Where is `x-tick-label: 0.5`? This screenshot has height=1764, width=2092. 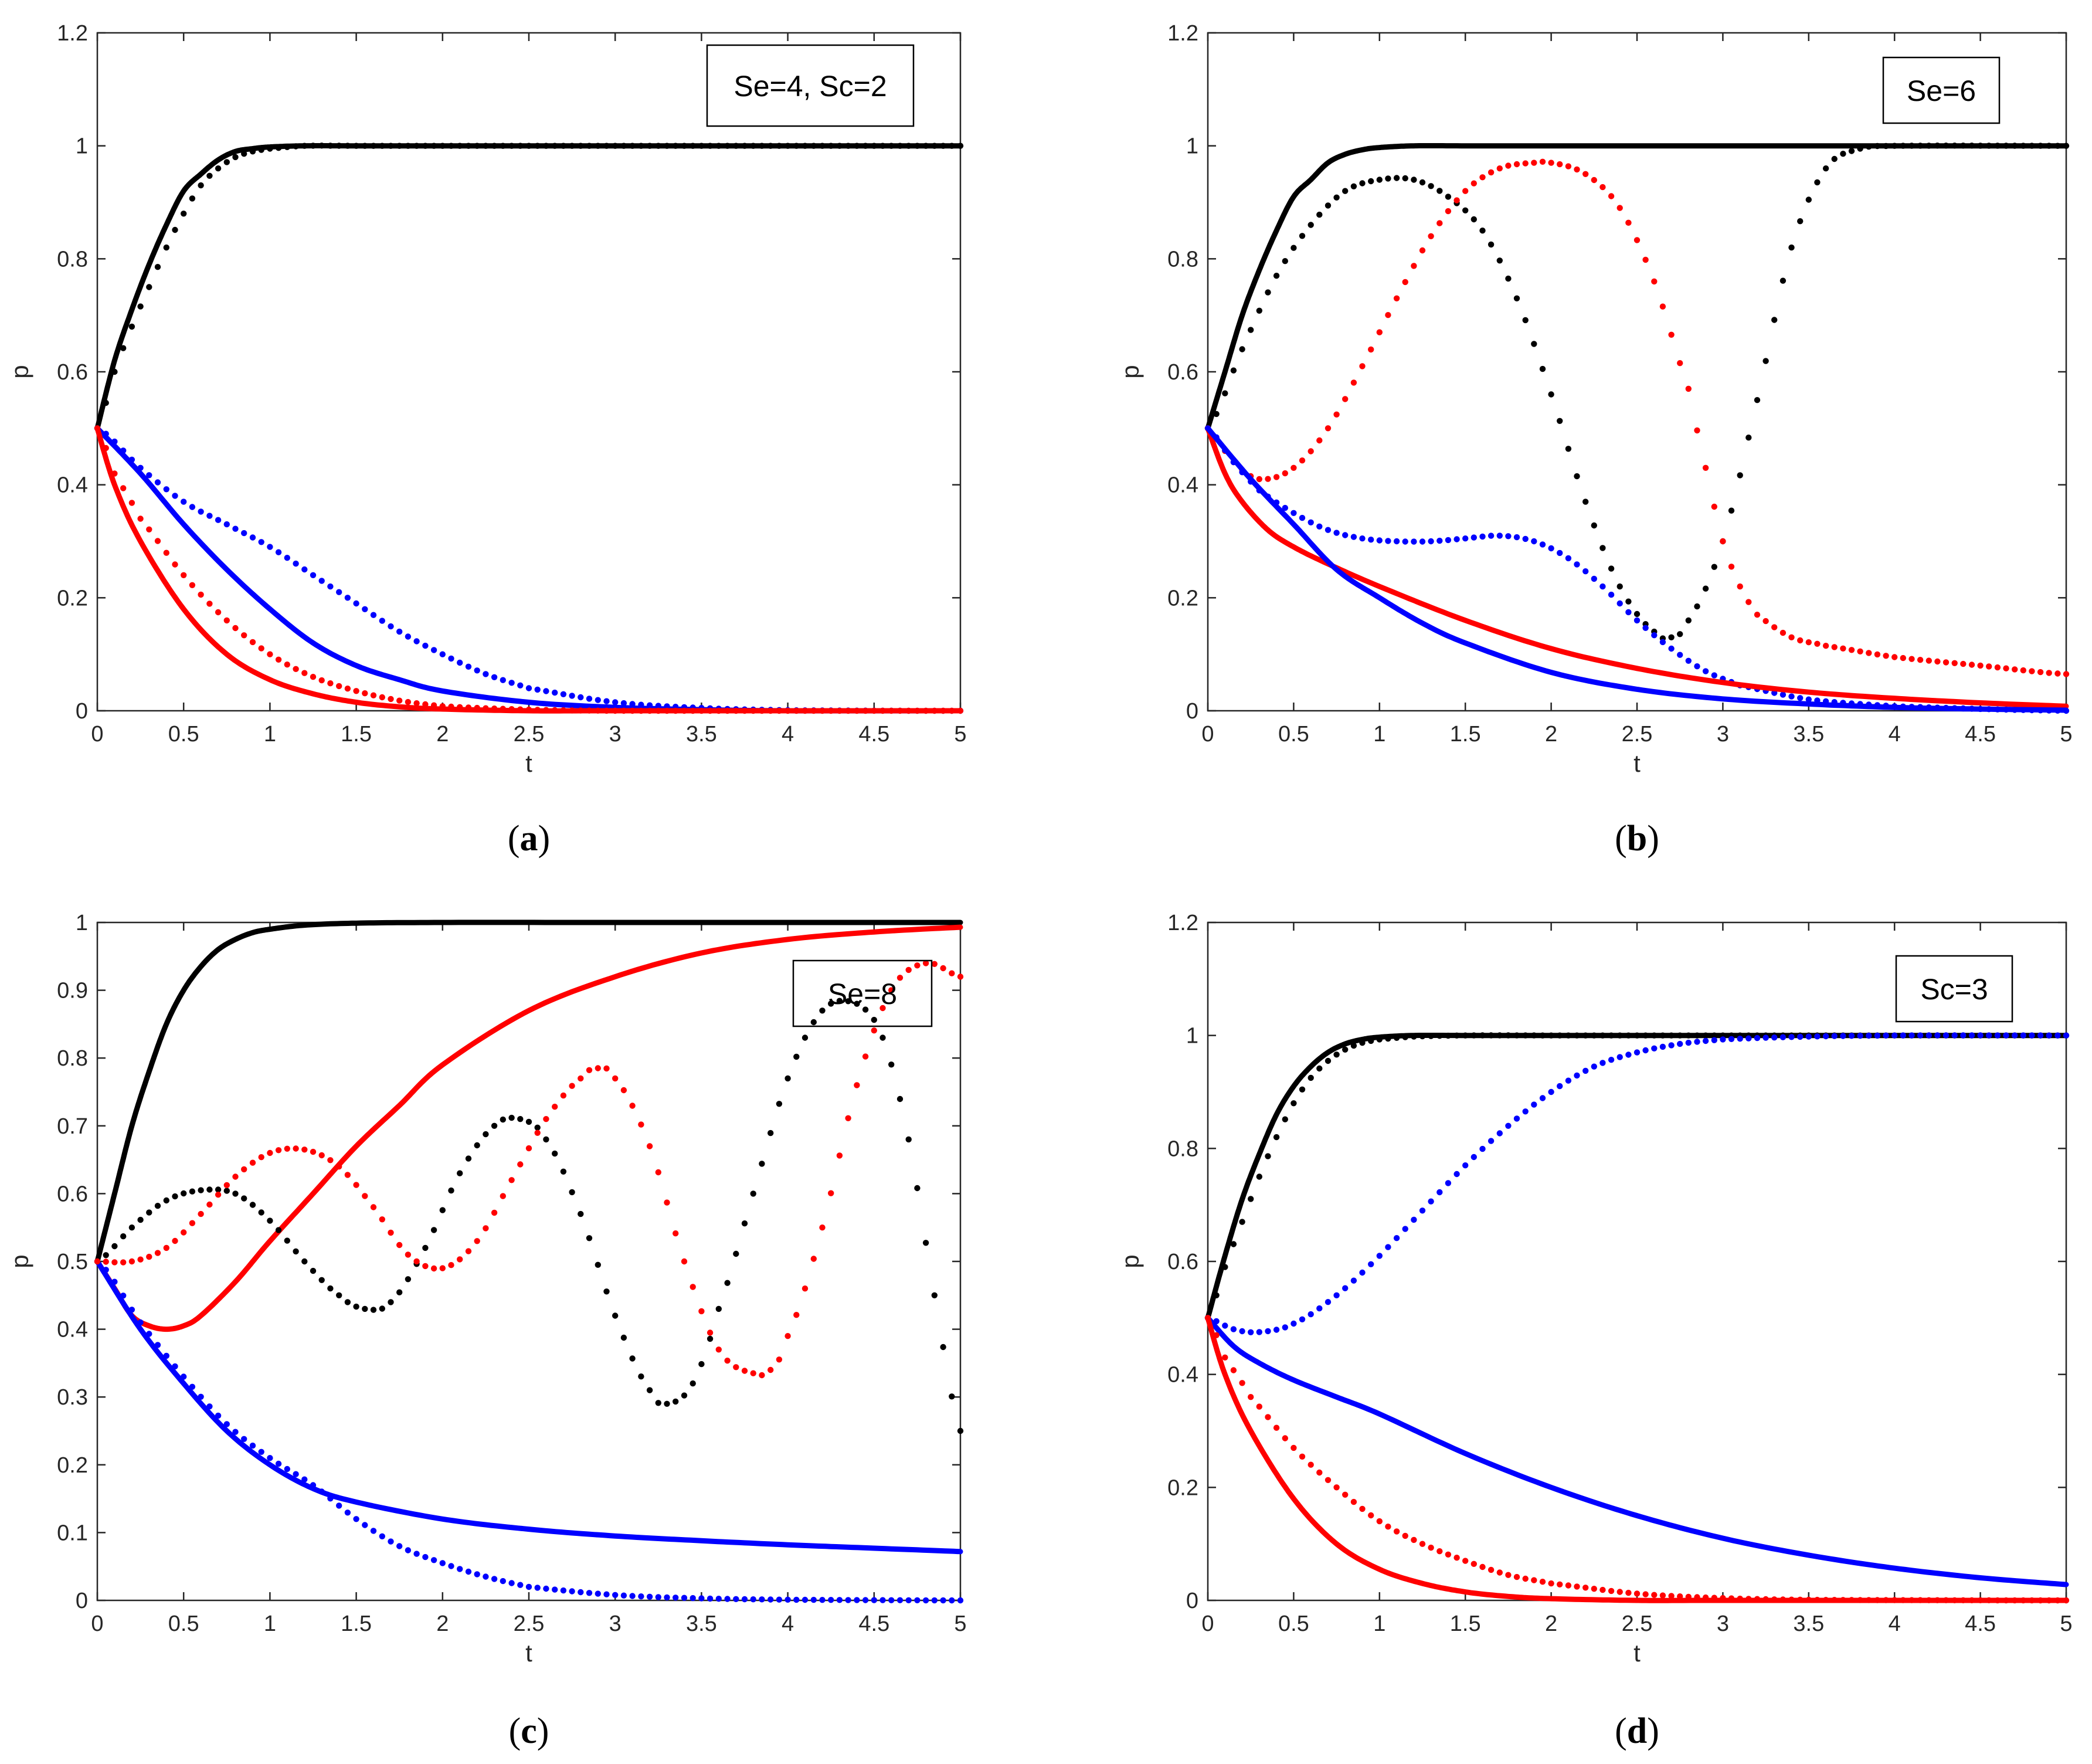 x-tick-label: 0.5 is located at coordinates (1293, 1624).